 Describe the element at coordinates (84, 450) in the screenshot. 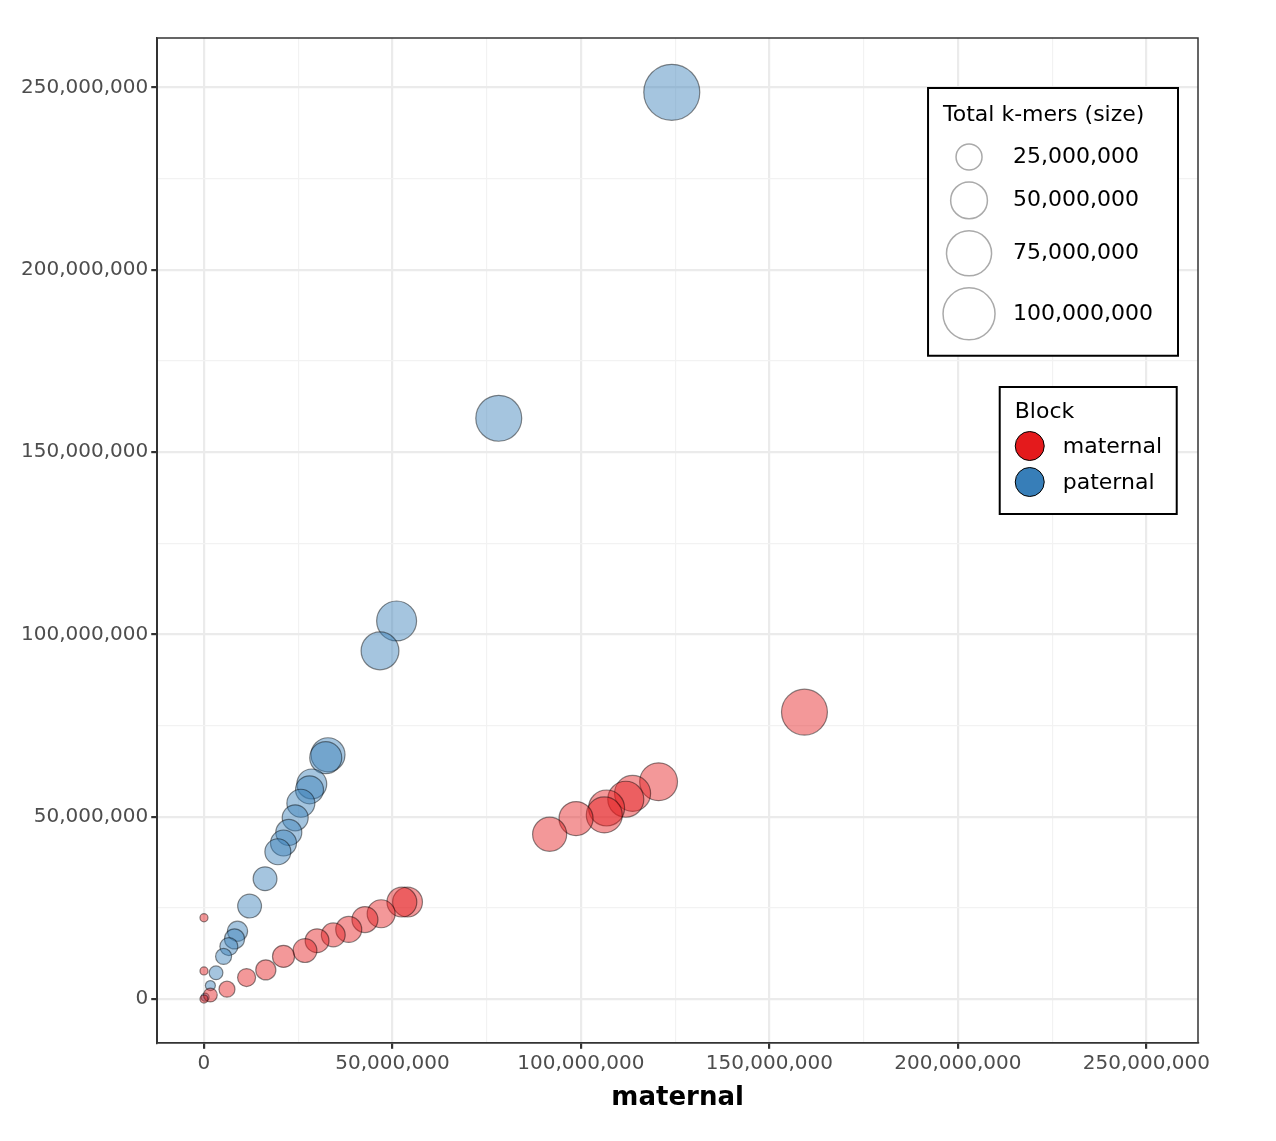

I see `y-tick-label: 150,000,000` at that location.